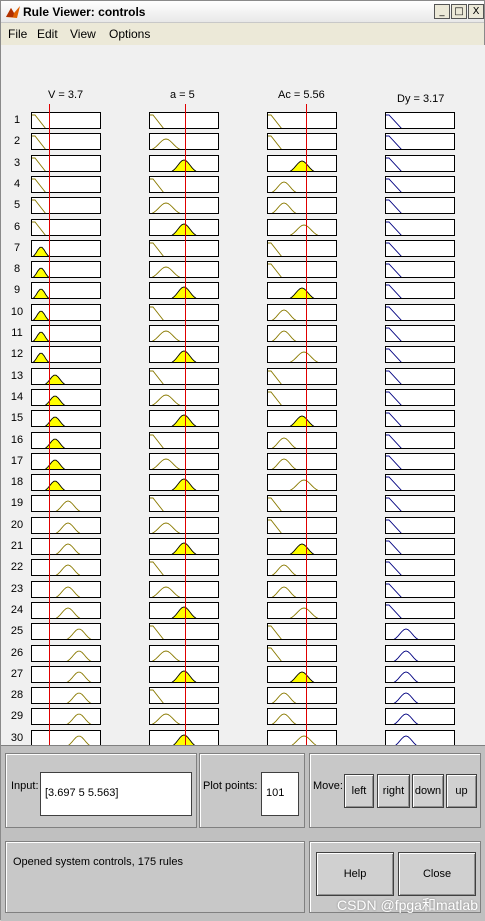 This screenshot has height=921, width=485. What do you see at coordinates (66, 291) in the screenshot?
I see `rule-9-v-plot` at bounding box center [66, 291].